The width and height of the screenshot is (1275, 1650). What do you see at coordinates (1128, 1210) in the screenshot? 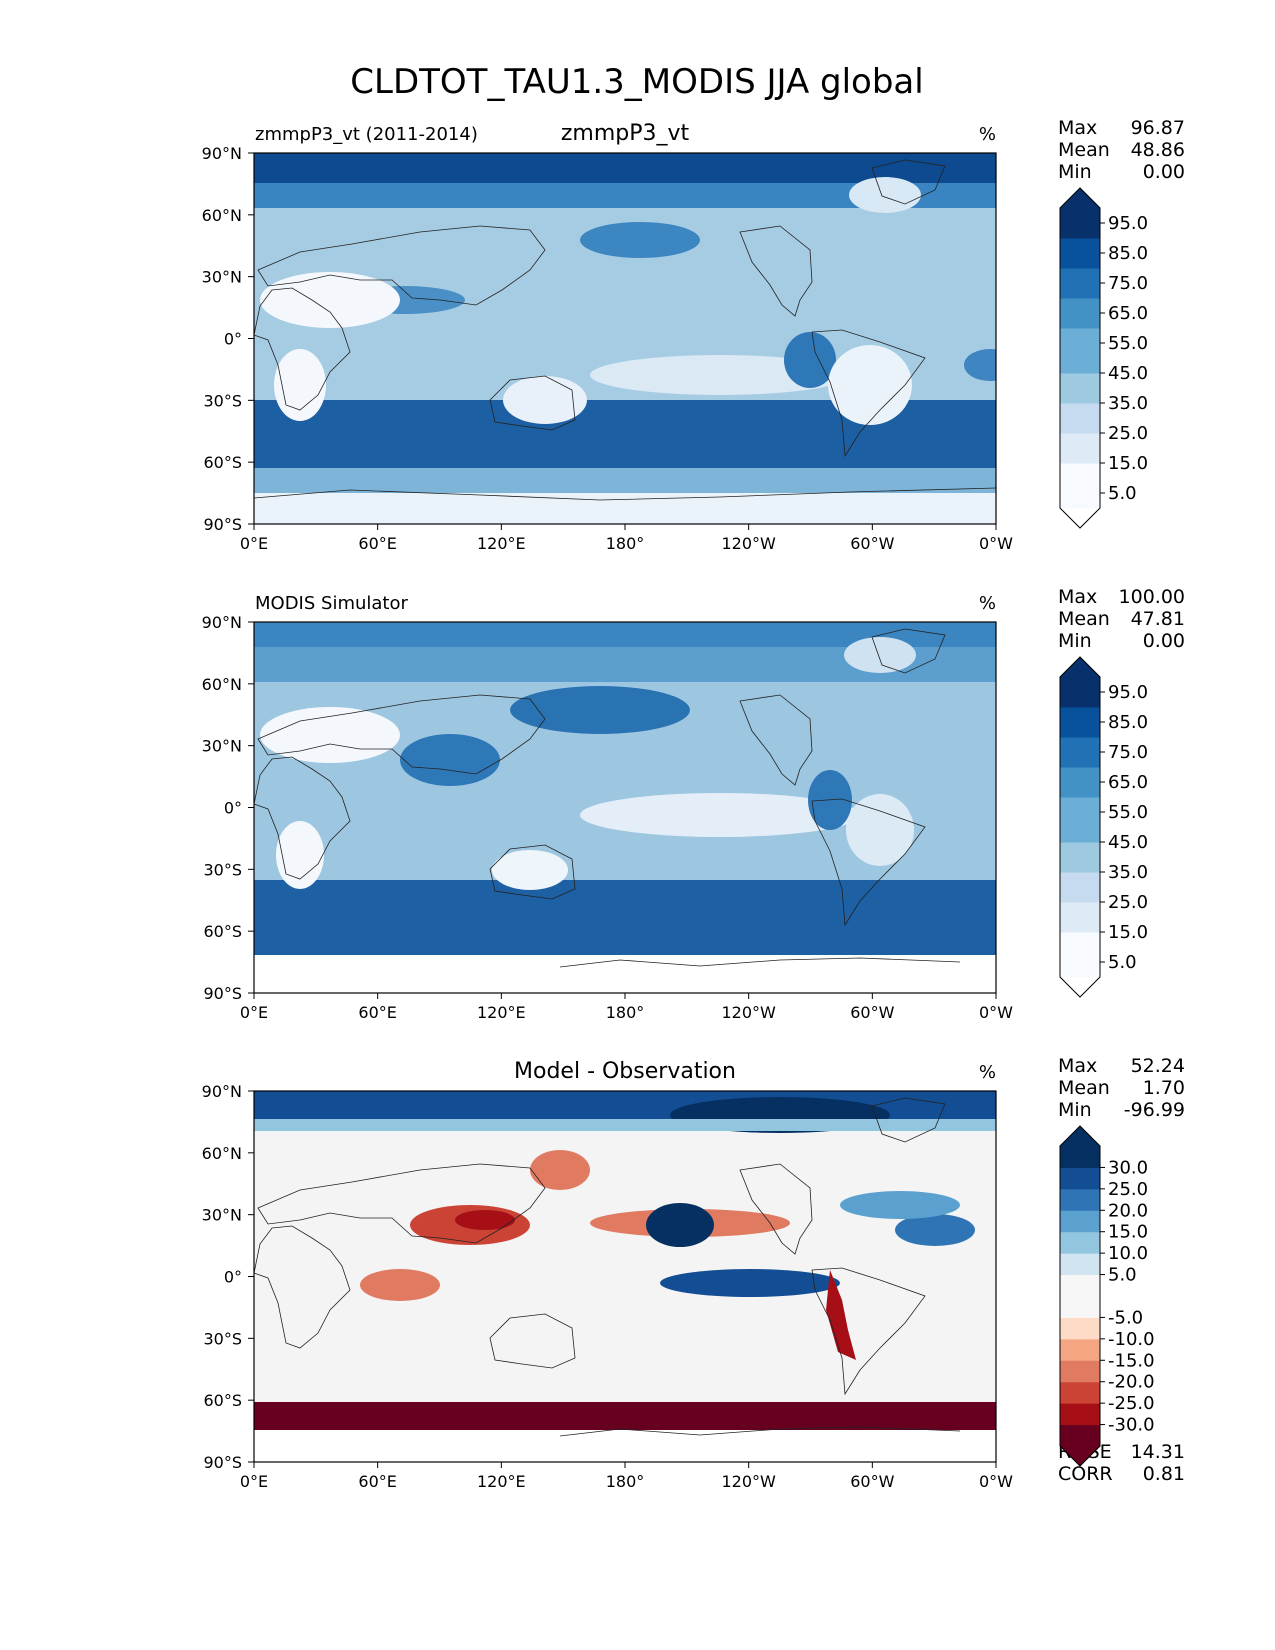
I see `colorbar-tick-label: 20.0` at bounding box center [1128, 1210].